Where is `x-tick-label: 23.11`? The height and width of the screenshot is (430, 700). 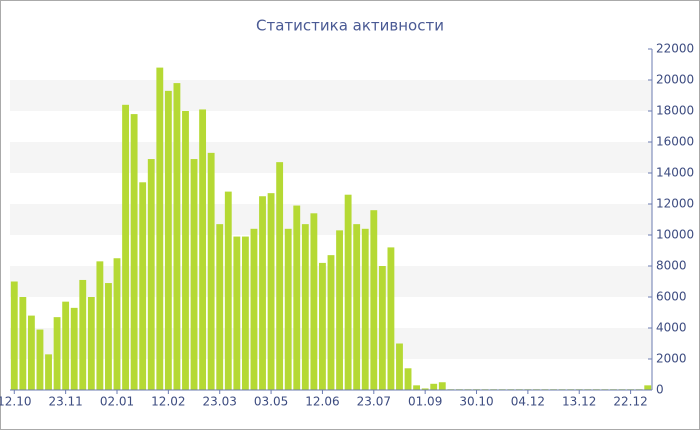
x-tick-label: 23.11 is located at coordinates (65, 402).